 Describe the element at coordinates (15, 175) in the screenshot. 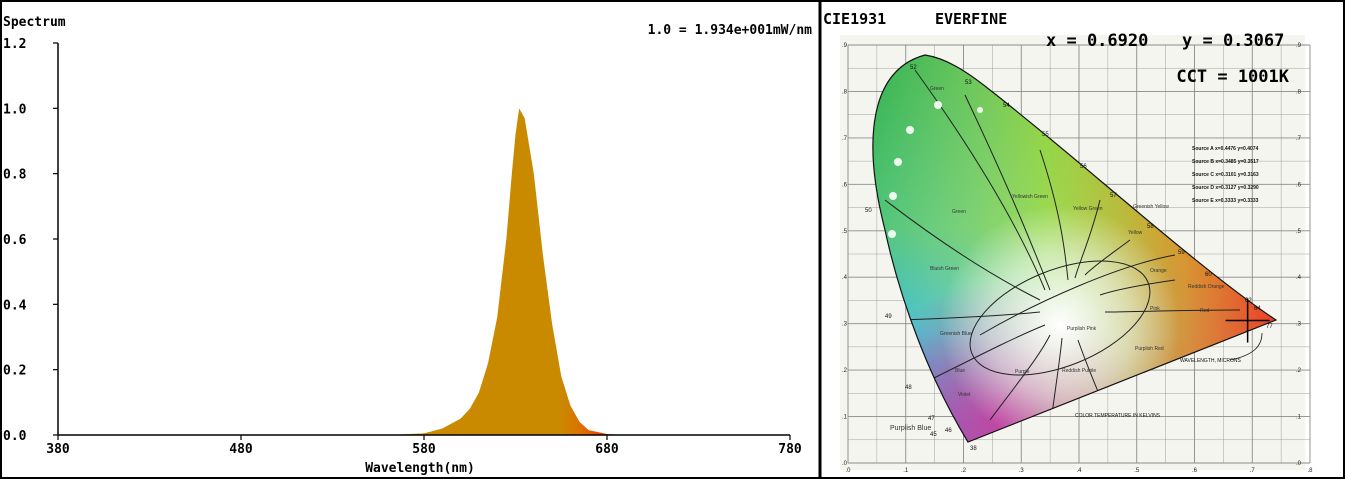

I see `y-tick-label: 0.8` at that location.